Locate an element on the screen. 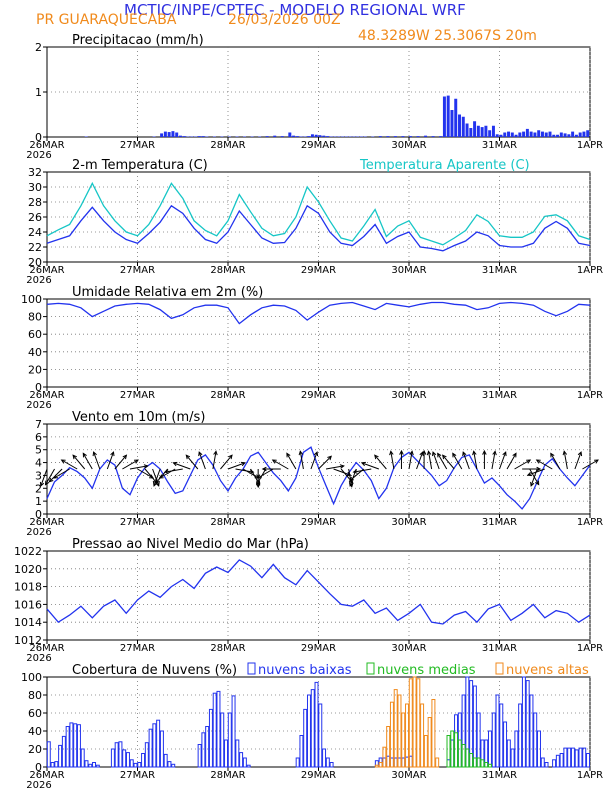 This screenshot has height=792, width=612. cloud-legend-label: nuvens altas is located at coordinates (547, 670).